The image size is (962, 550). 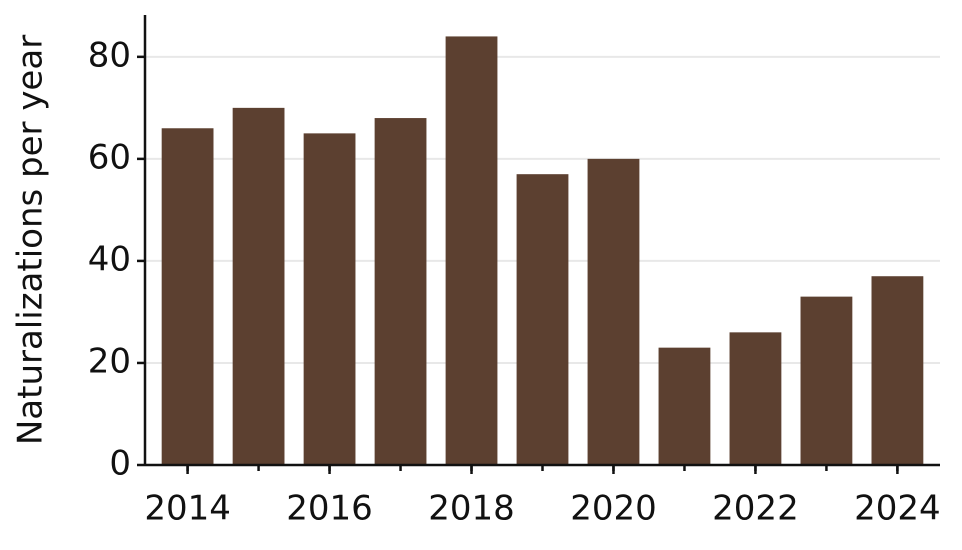 What do you see at coordinates (613, 509) in the screenshot?
I see `x-tick-label: 2020` at bounding box center [613, 509].